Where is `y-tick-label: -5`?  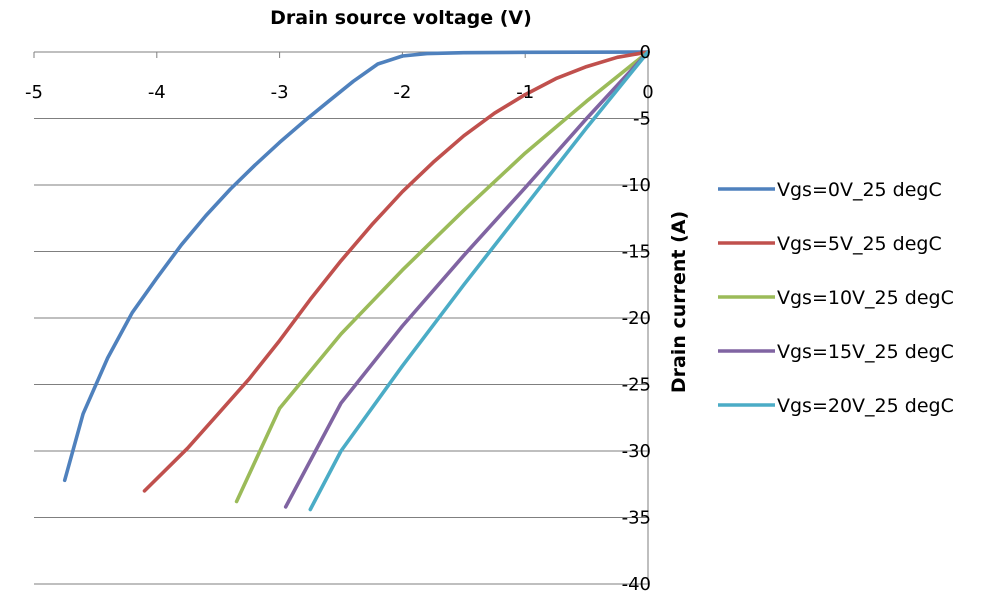
y-tick-label: -5 is located at coordinates (642, 119).